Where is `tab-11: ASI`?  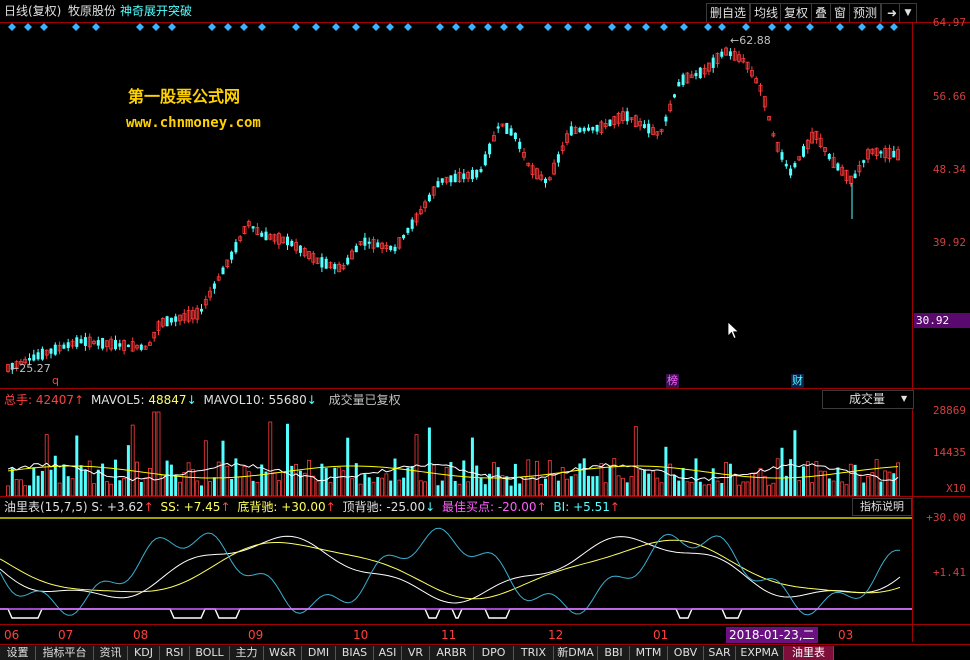
tab-11: ASI is located at coordinates (388, 653).